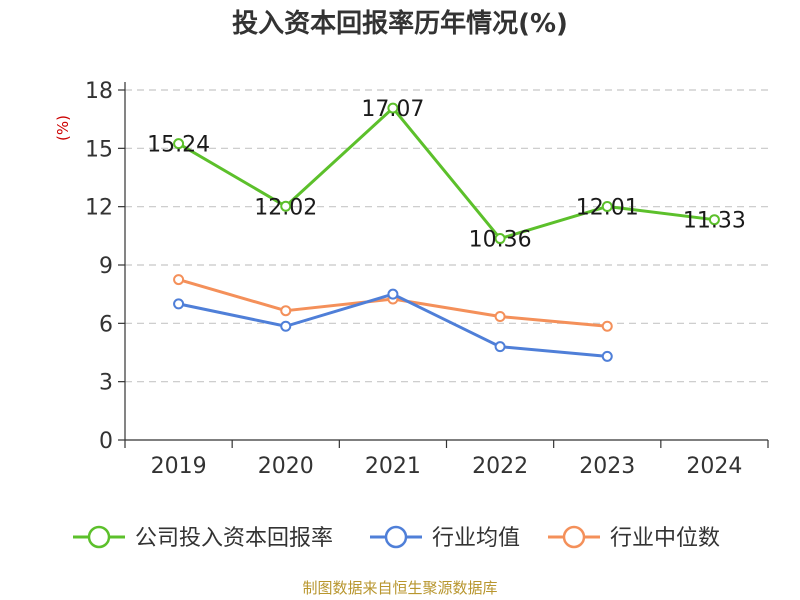 The height and width of the screenshot is (600, 800). I want to click on y-tick-labels: 0 3 6 9 12 15 18, so click(99, 266).